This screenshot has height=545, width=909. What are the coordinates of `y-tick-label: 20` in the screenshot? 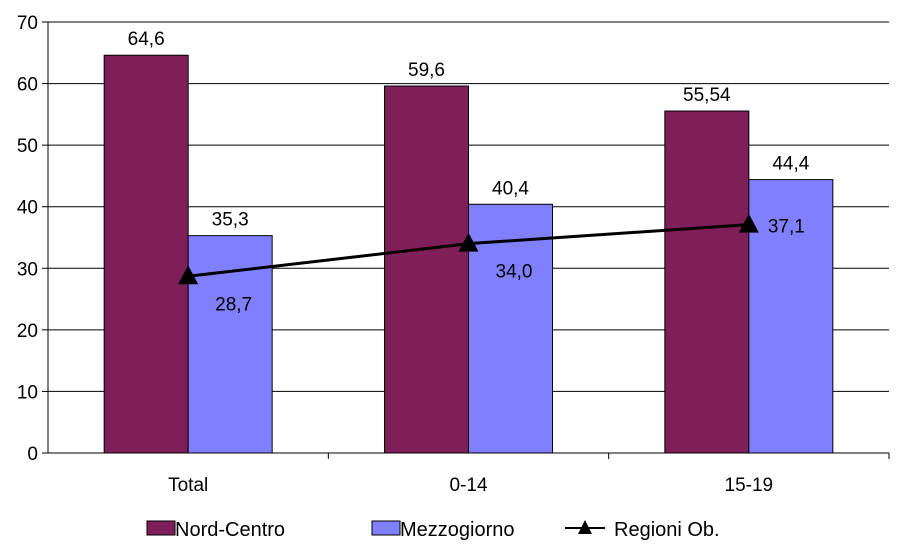 It's located at (27, 331).